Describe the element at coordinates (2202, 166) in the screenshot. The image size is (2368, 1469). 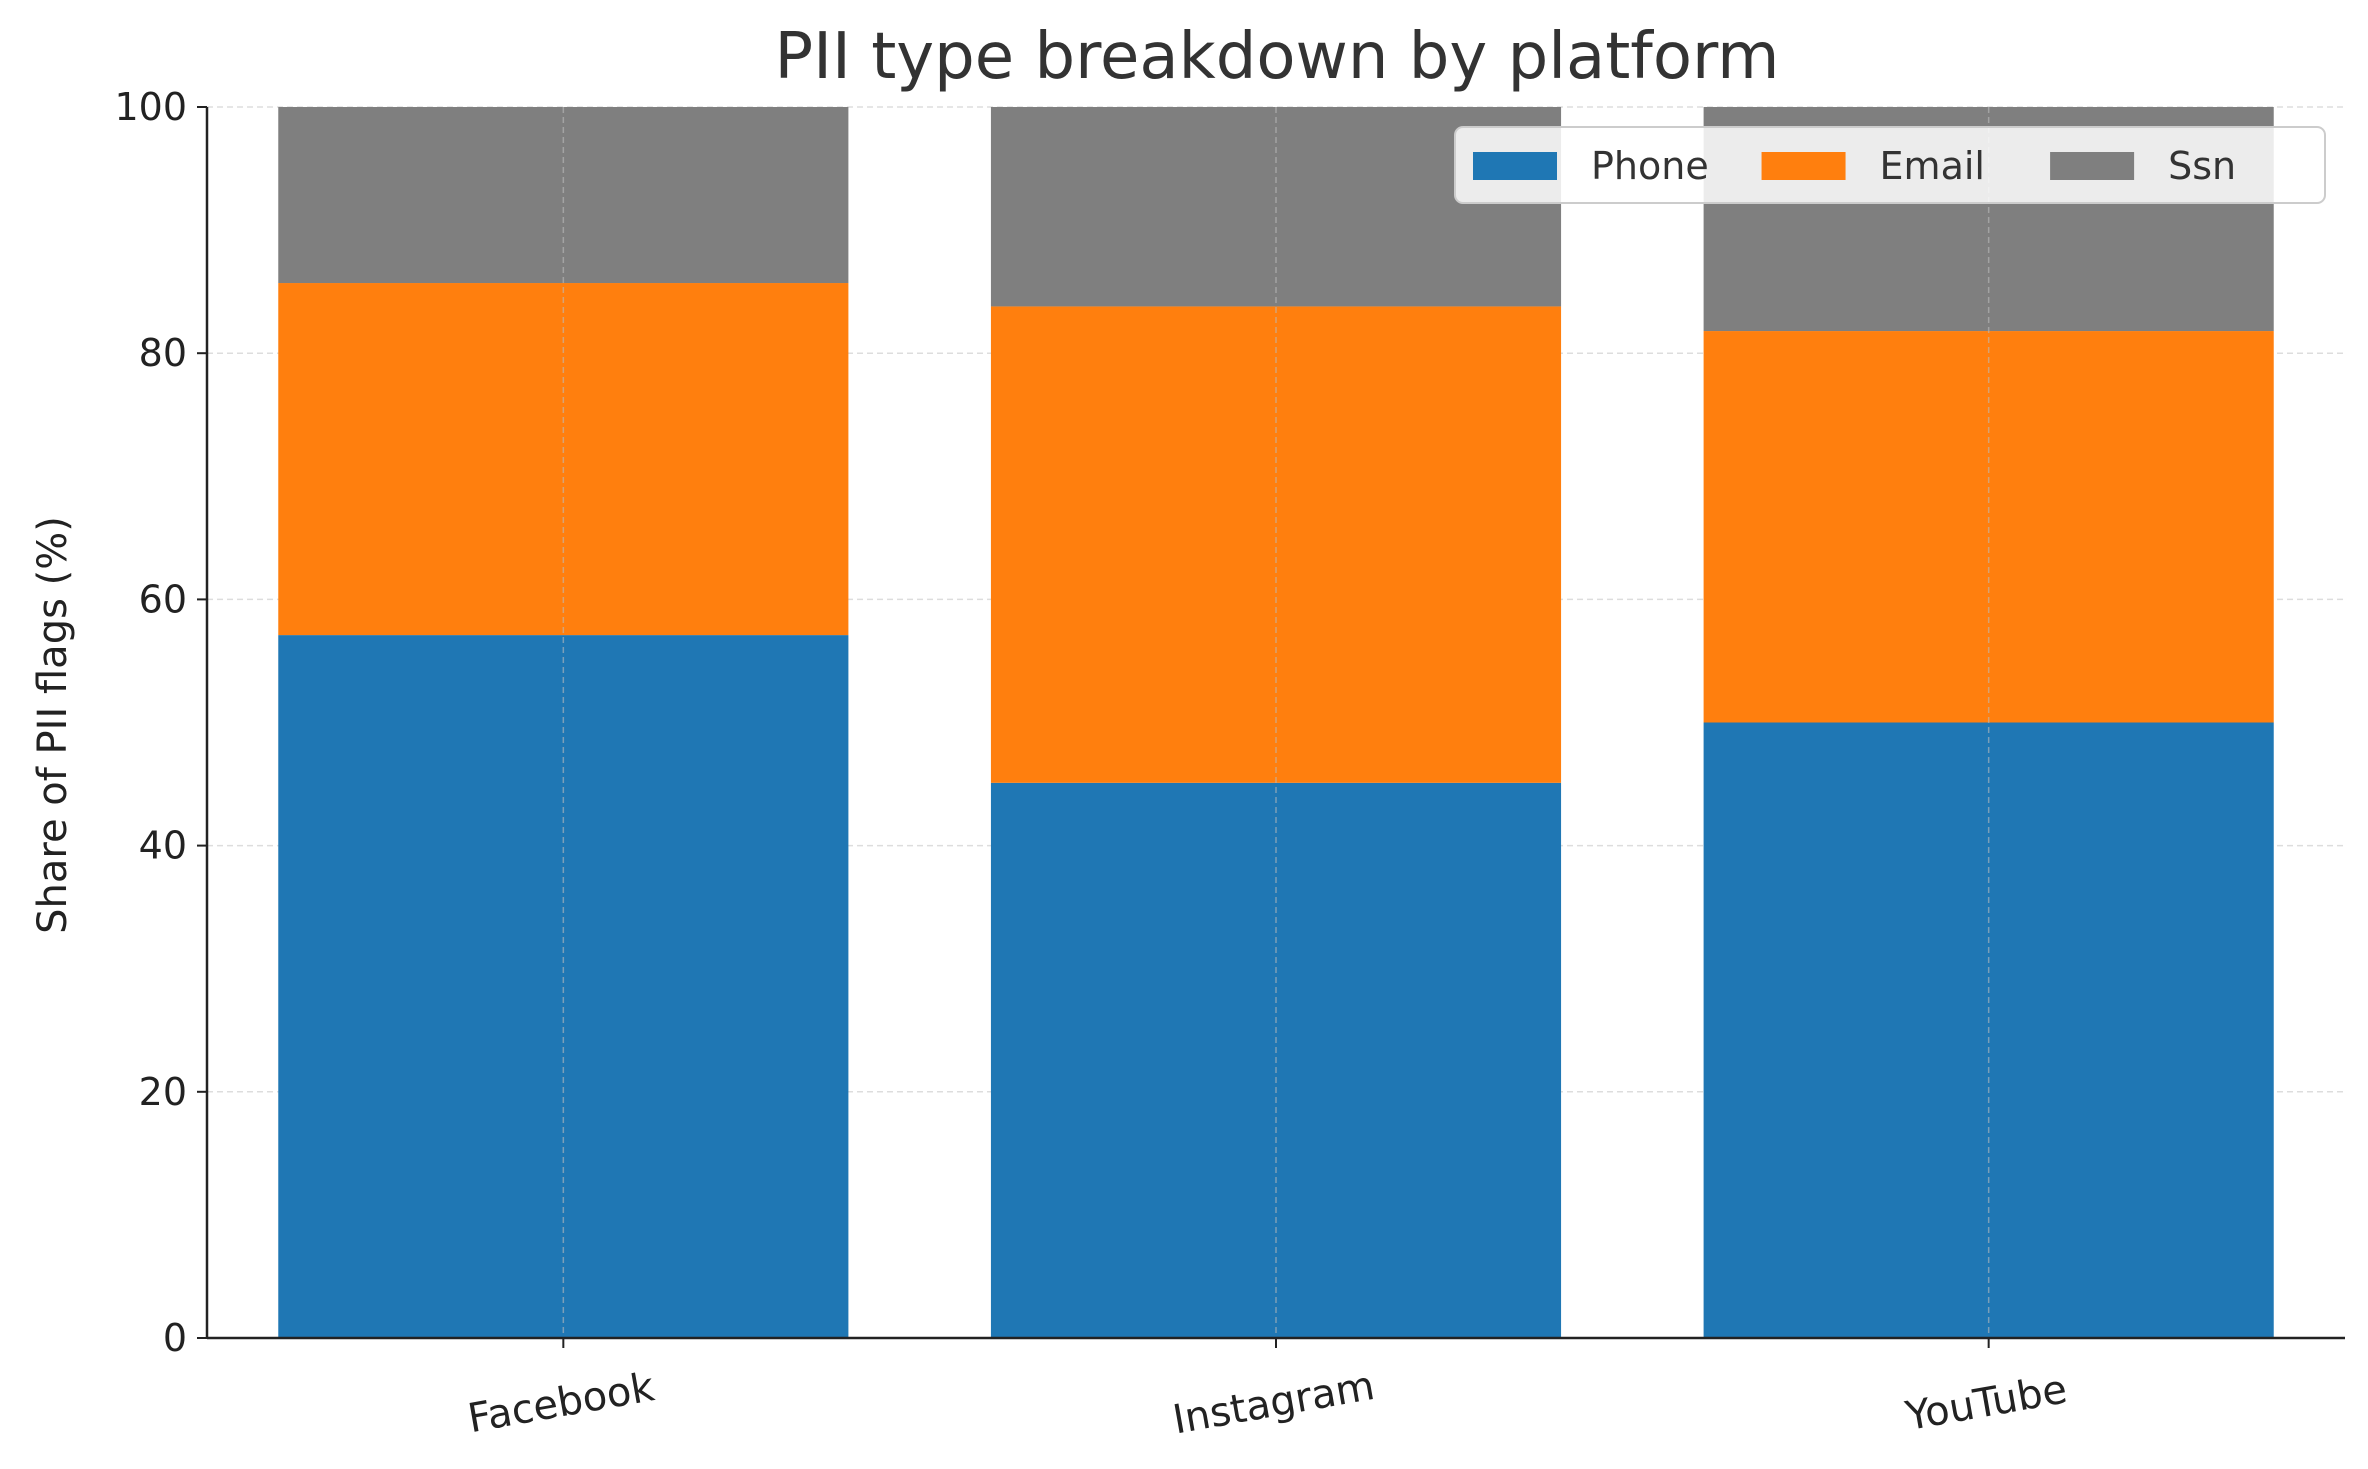
I see `legend-label-ssn: Ssn` at that location.